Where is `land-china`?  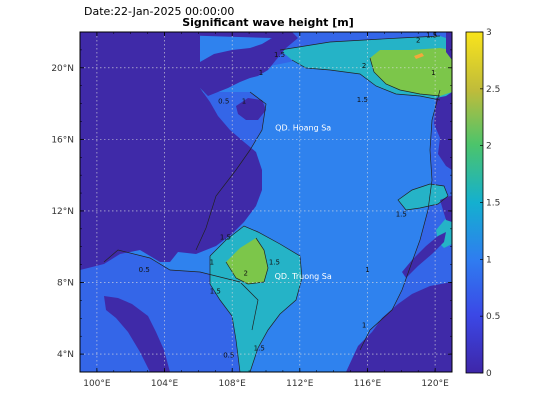 land-china is located at coordinates (189, 64).